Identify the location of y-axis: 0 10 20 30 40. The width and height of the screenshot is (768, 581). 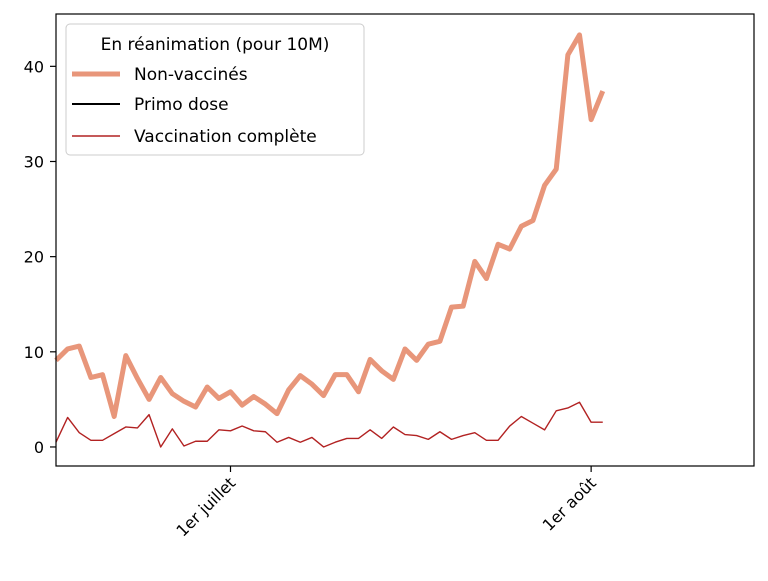
(40, 257).